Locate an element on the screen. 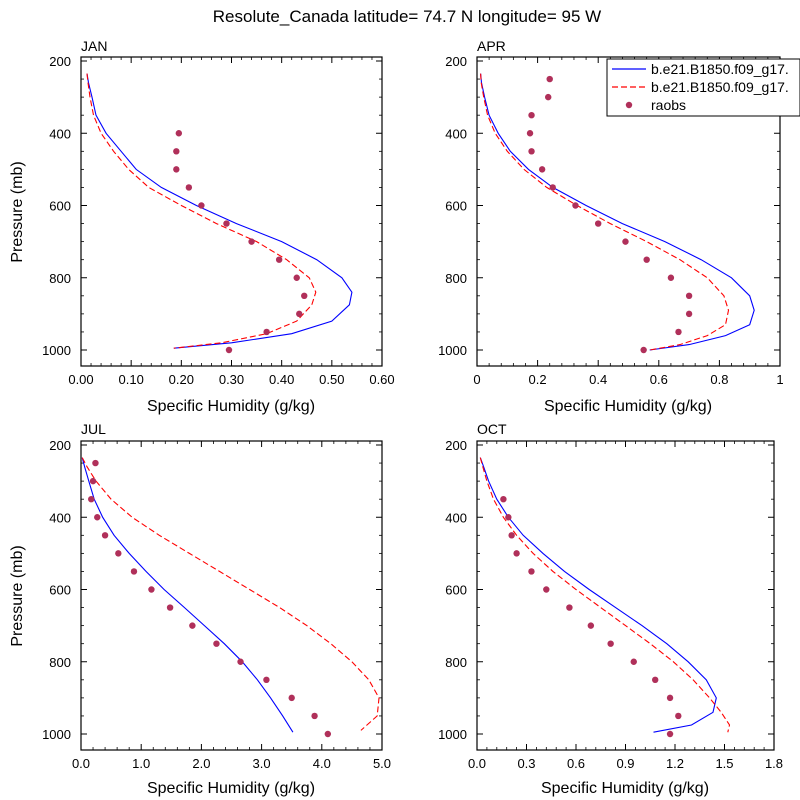  x-tick-label: 1.5 is located at coordinates (724, 763).